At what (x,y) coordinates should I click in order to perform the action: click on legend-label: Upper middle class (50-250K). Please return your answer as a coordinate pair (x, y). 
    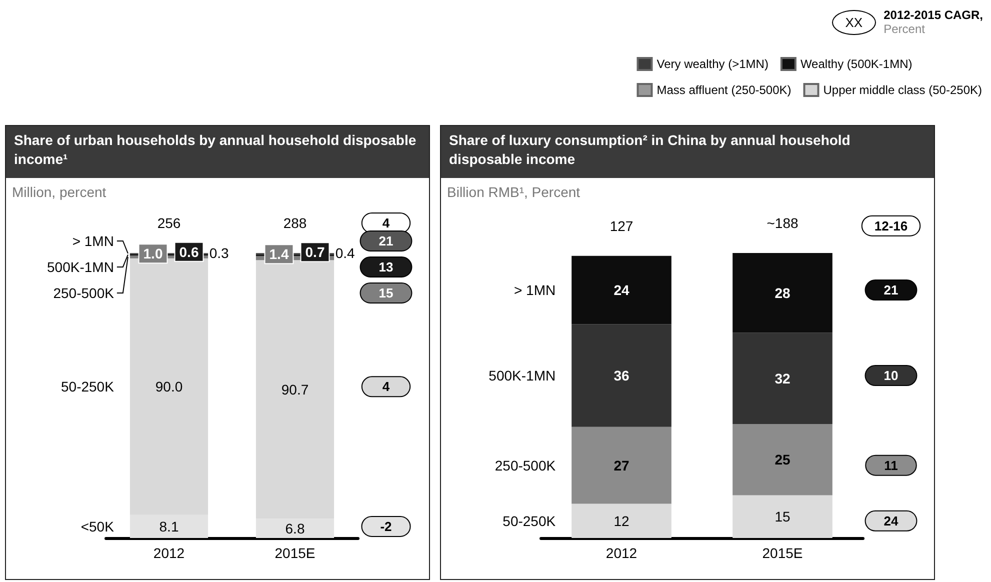
    Looking at the image, I should click on (902, 90).